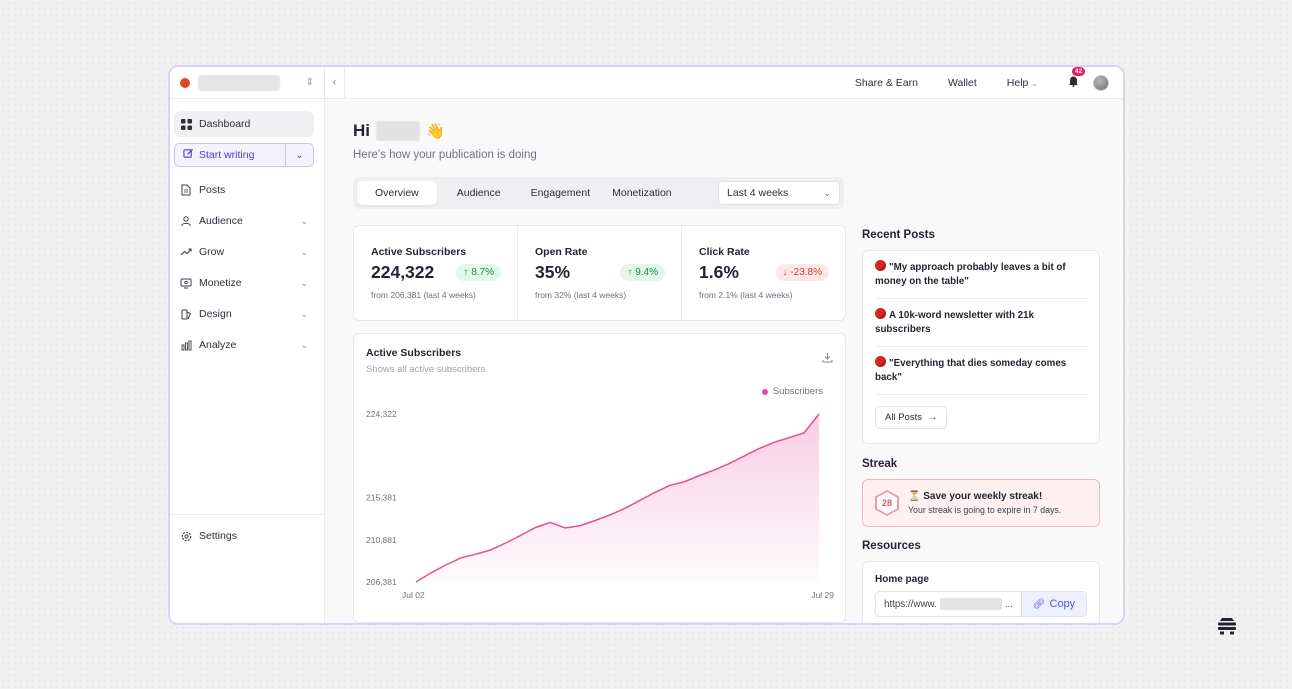  What do you see at coordinates (361, 130) in the screenshot?
I see `greeting-text: Hi` at bounding box center [361, 130].